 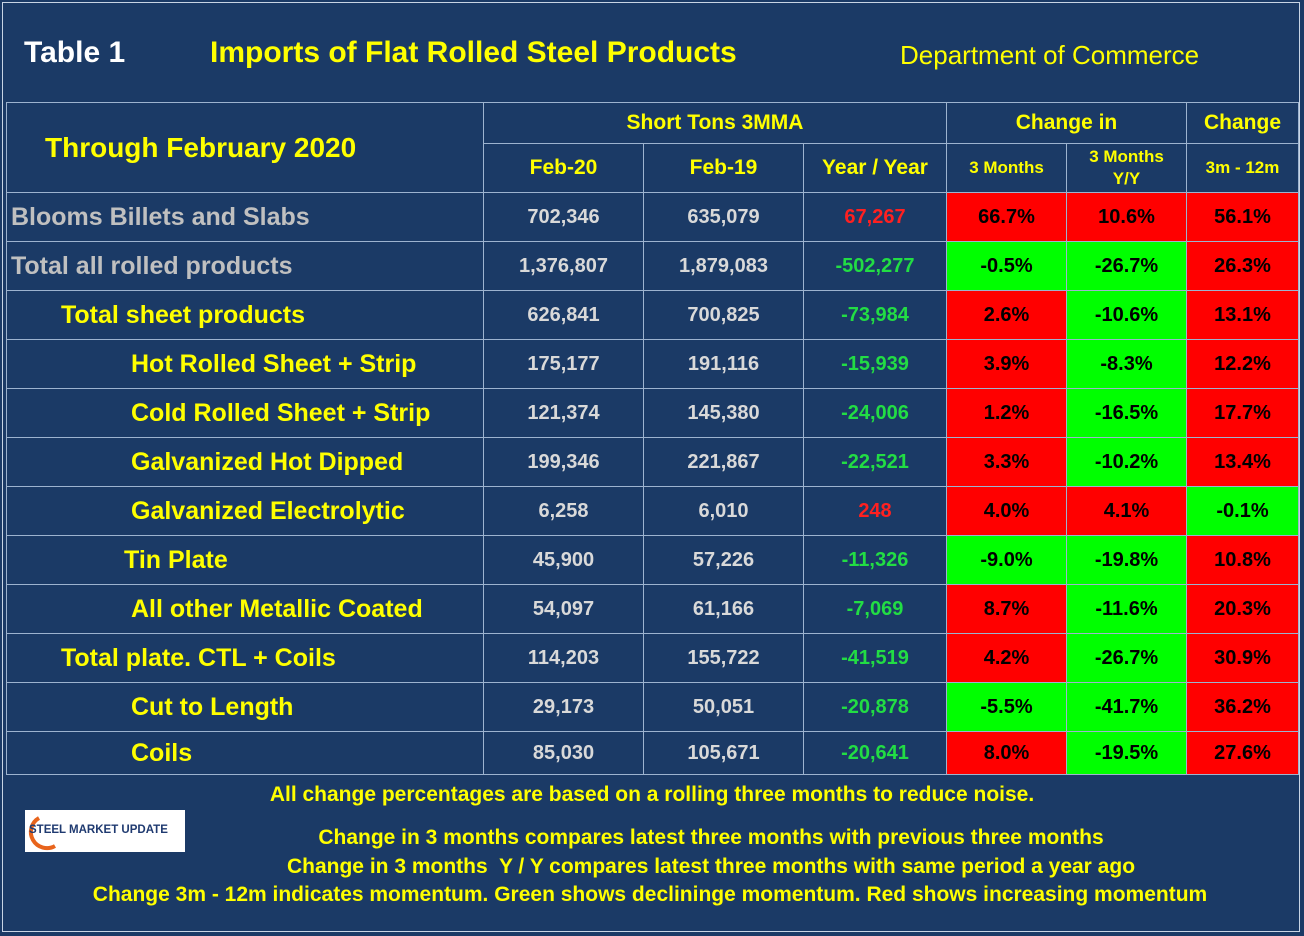 I want to click on percent-change-cell: 4.0%, so click(x=1006, y=511).